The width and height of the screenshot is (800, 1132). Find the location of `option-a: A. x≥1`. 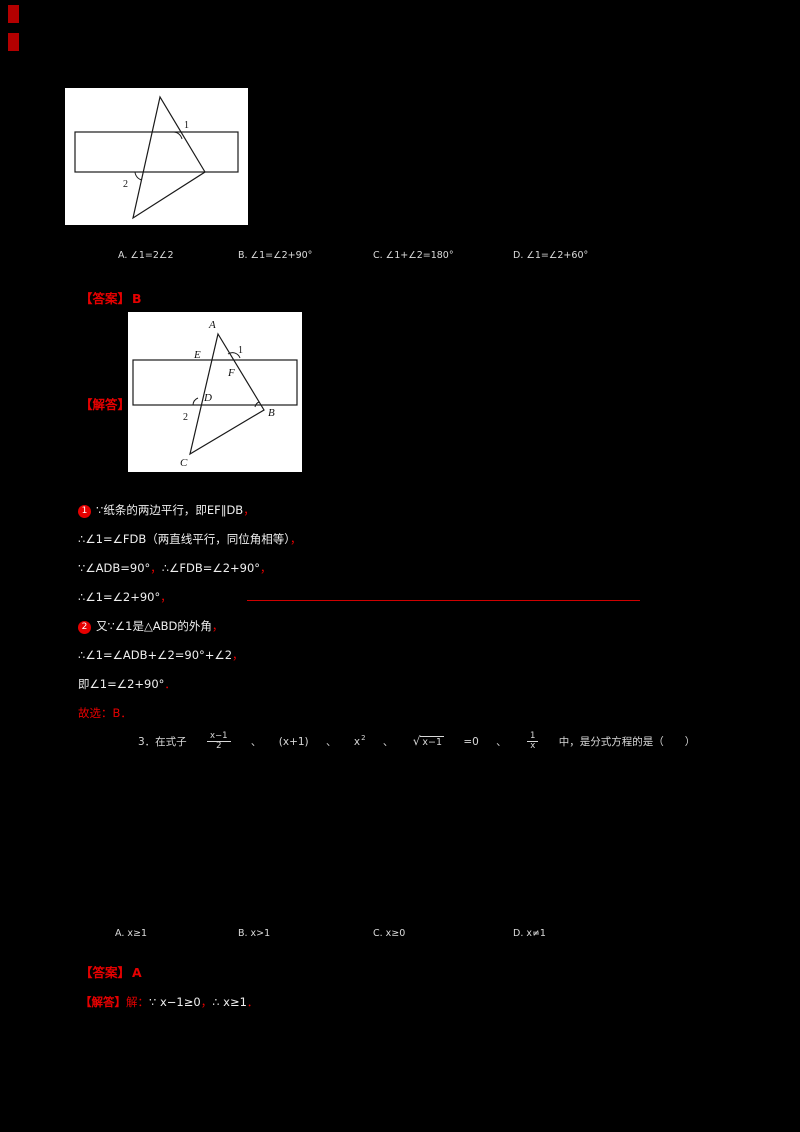

option-a: A. x≥1 is located at coordinates (131, 933).